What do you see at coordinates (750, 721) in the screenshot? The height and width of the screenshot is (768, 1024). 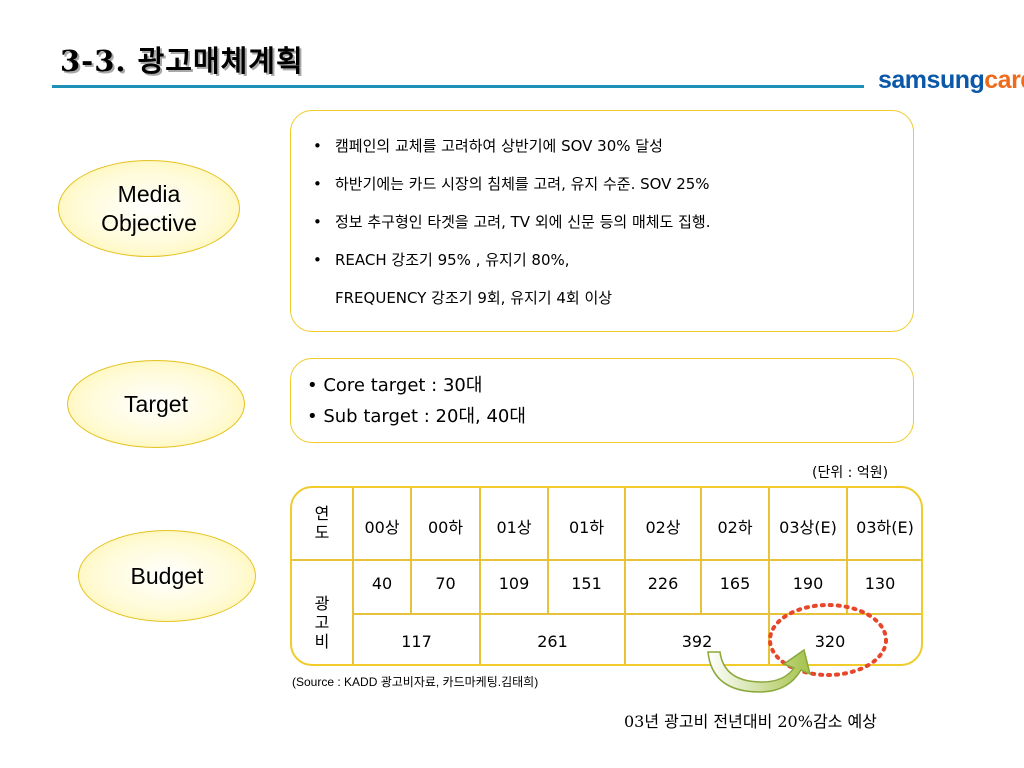 I see `forecast-note: 03년 광고비 전년대비 20%감소 예상` at bounding box center [750, 721].